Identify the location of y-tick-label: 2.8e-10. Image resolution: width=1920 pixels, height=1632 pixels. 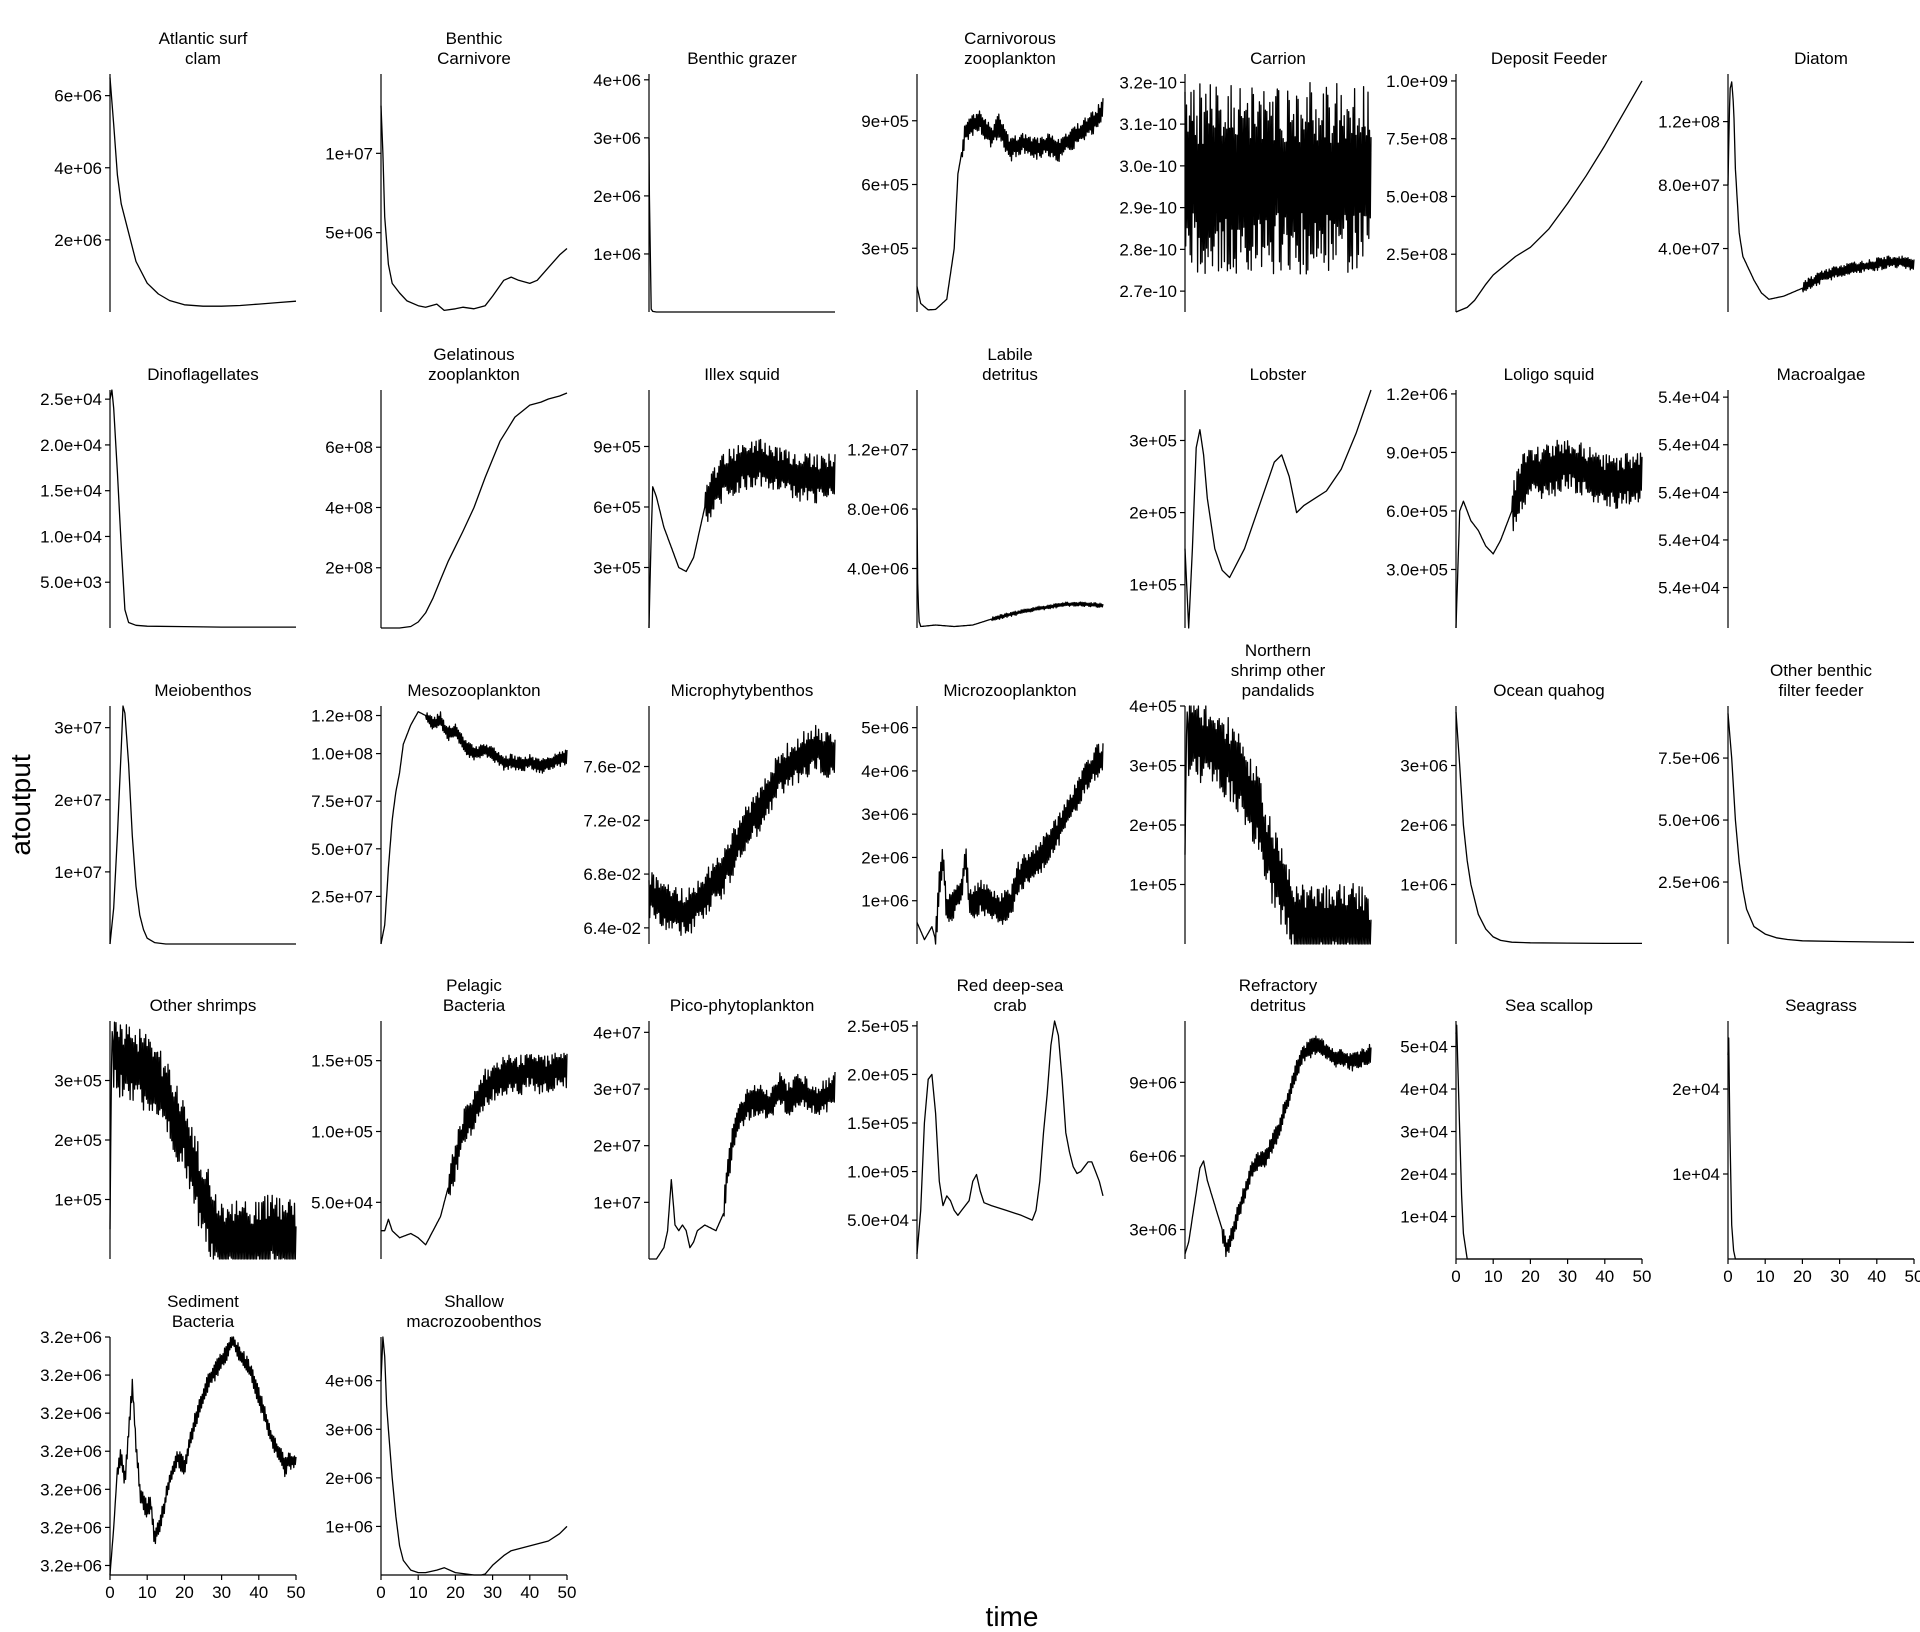
(1148, 249).